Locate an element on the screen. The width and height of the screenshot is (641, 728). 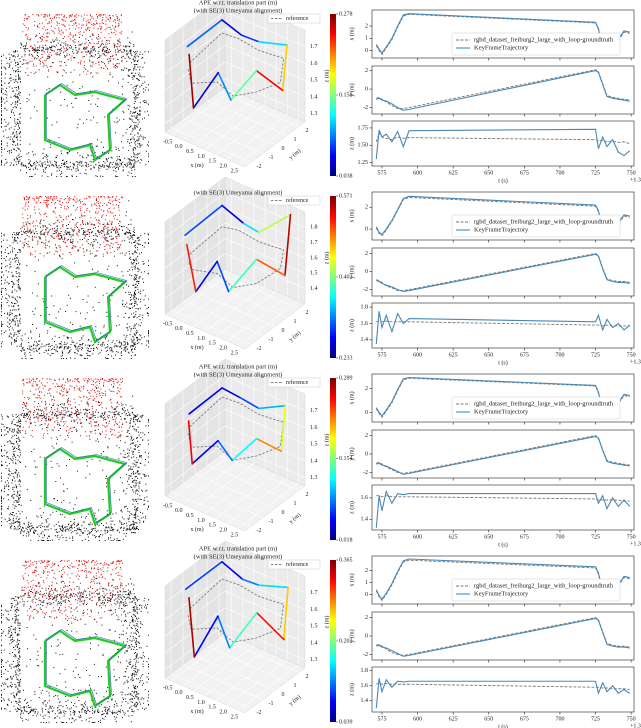
colorbar-tick-label: 0.158 is located at coordinates (346, 95).